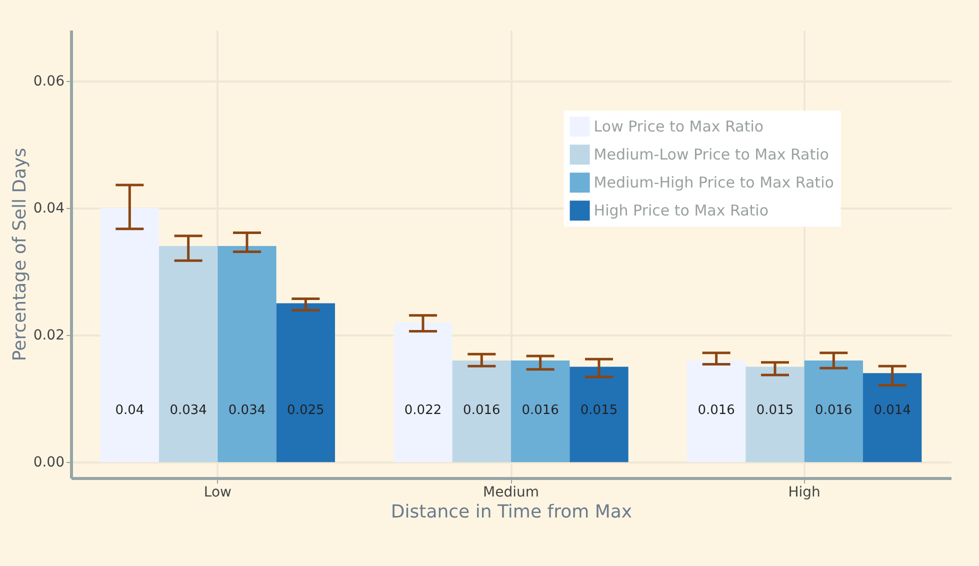  Describe the element at coordinates (511, 512) in the screenshot. I see `x-axis-title: Distance in Time from Max` at that location.